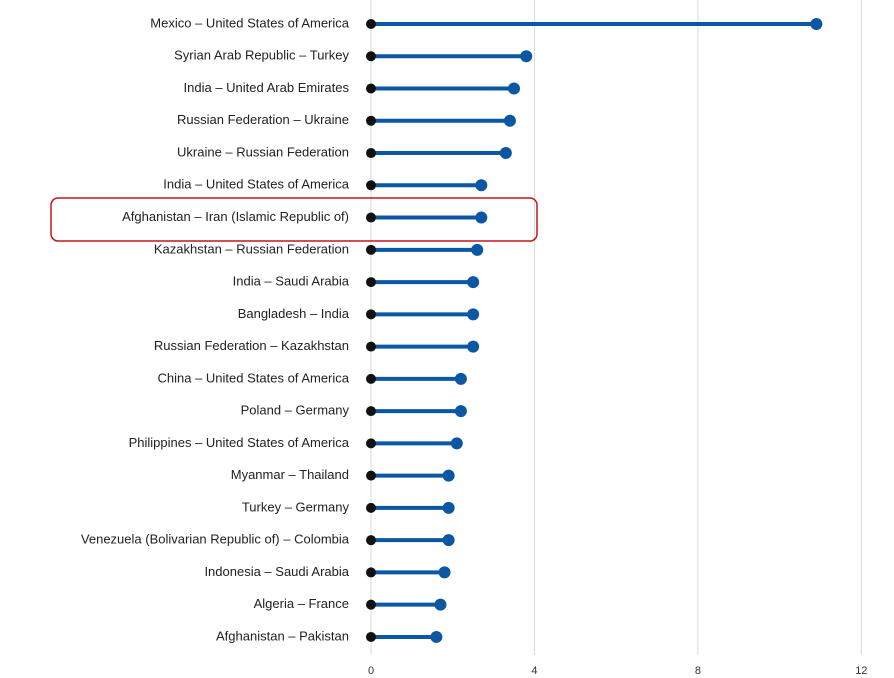  I want to click on category-label: India – United States of America, so click(256, 184).